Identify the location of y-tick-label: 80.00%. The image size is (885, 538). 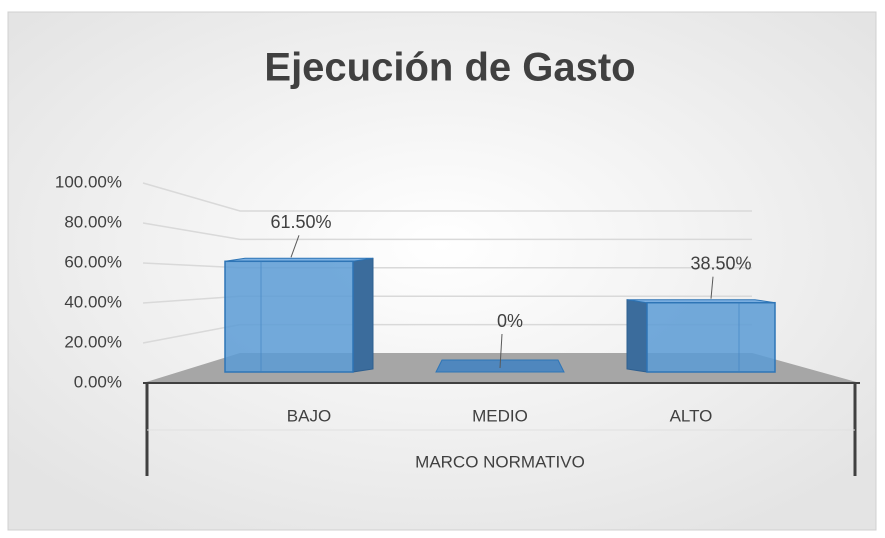
(93, 221).